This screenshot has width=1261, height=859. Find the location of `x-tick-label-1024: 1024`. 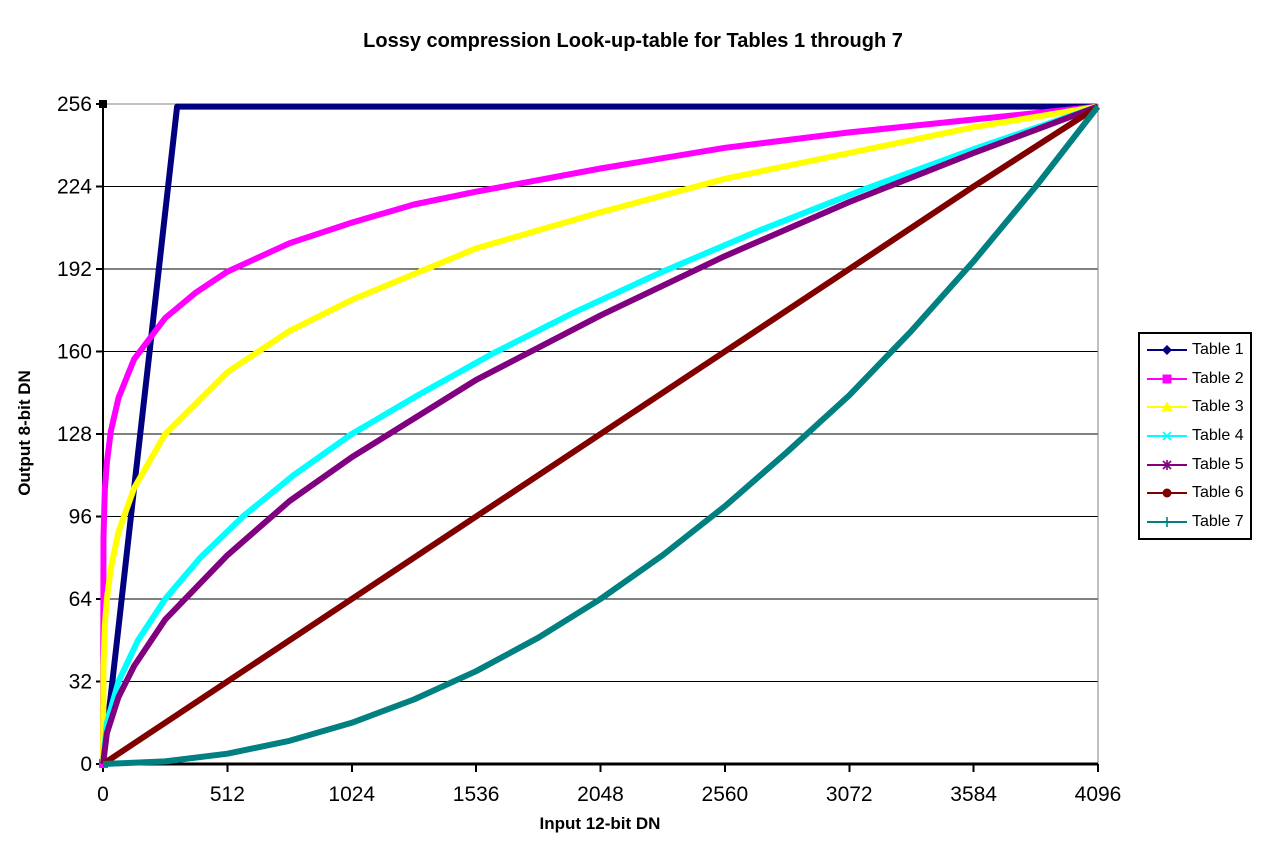

x-tick-label-1024: 1024 is located at coordinates (351, 794).